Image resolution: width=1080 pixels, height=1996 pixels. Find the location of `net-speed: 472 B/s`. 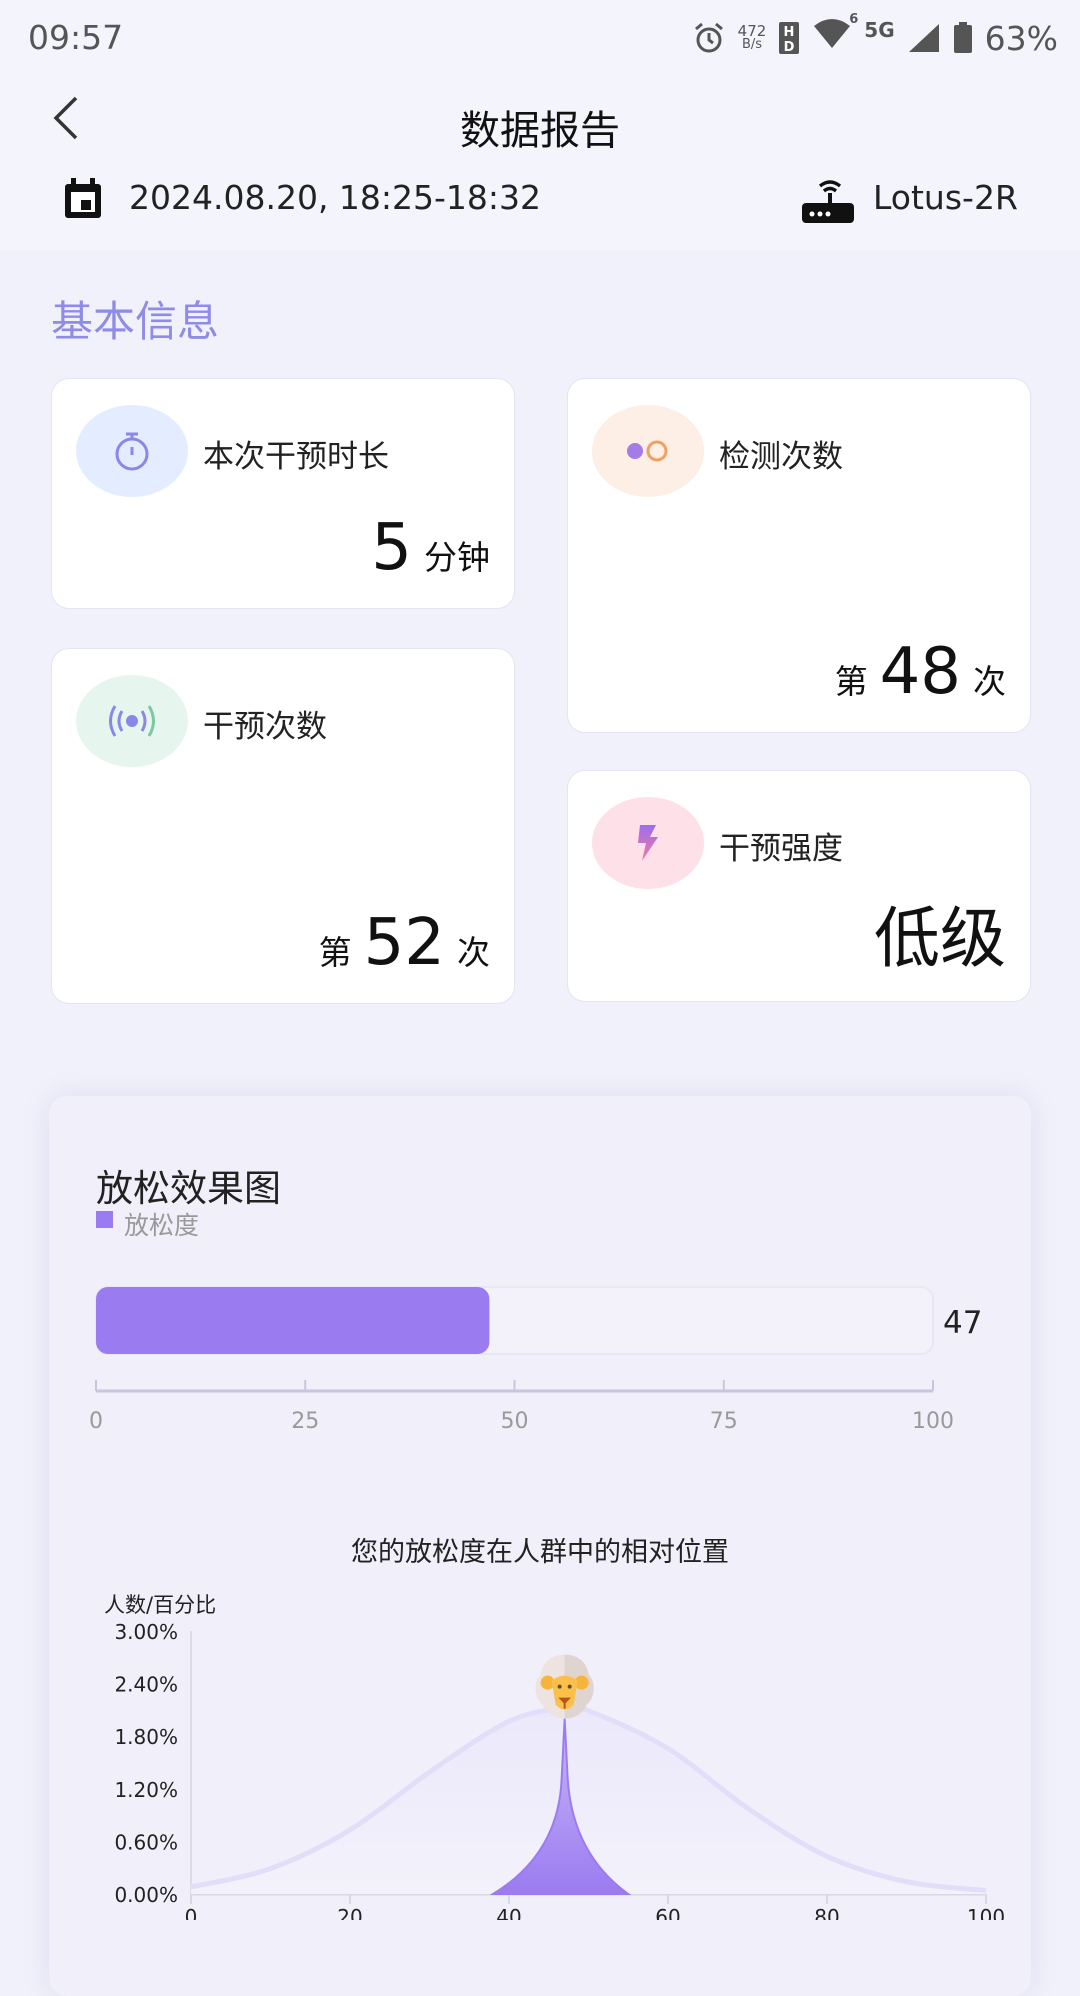

net-speed: 472 B/s is located at coordinates (752, 37).